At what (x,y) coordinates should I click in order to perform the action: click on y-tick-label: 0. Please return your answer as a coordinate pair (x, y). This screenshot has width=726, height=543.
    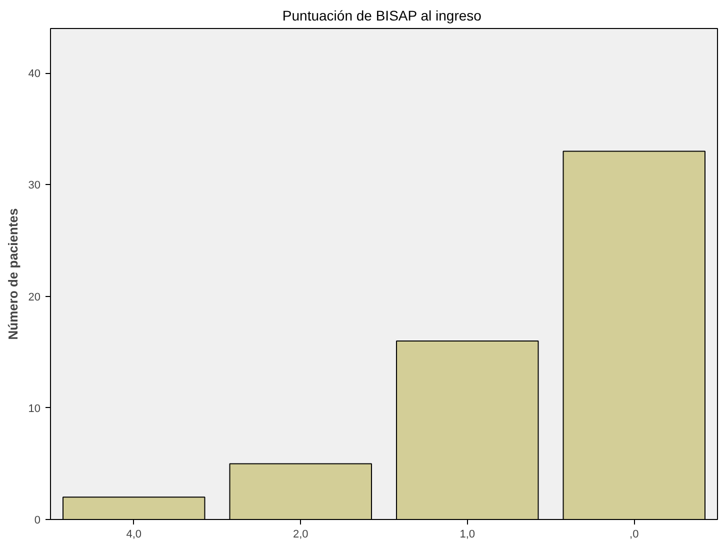
    Looking at the image, I should click on (37, 520).